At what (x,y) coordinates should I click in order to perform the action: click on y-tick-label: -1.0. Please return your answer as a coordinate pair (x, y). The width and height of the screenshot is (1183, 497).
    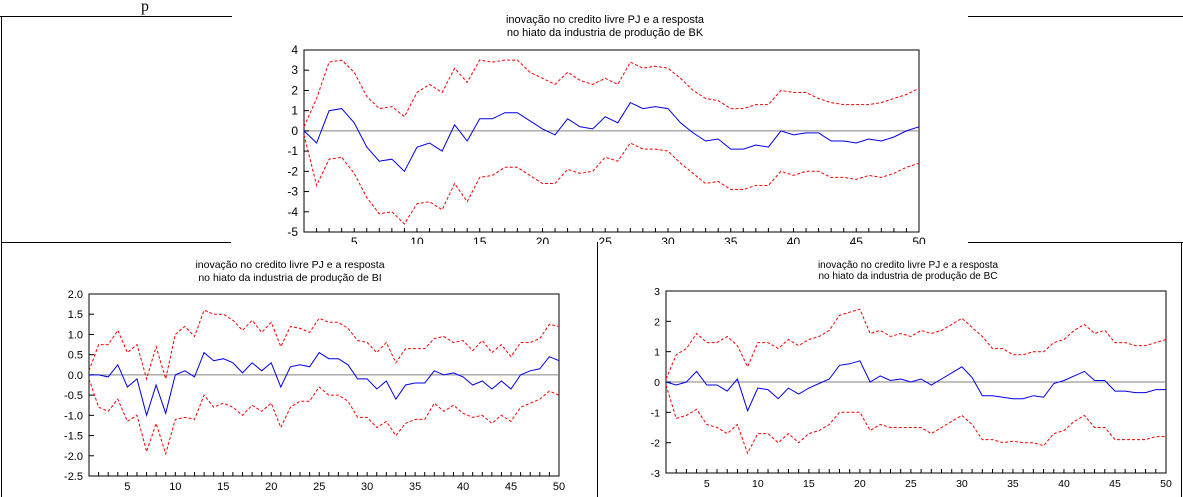
    Looking at the image, I should click on (73, 416).